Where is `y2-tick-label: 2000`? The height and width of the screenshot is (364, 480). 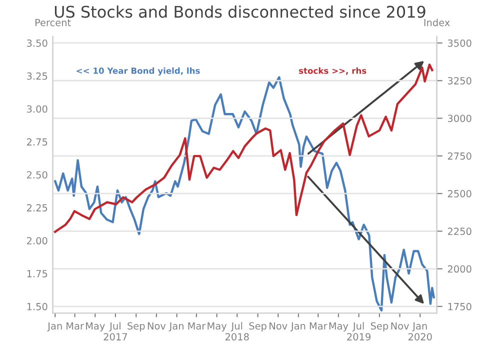 y2-tick-label: 2000 is located at coordinates (460, 269).